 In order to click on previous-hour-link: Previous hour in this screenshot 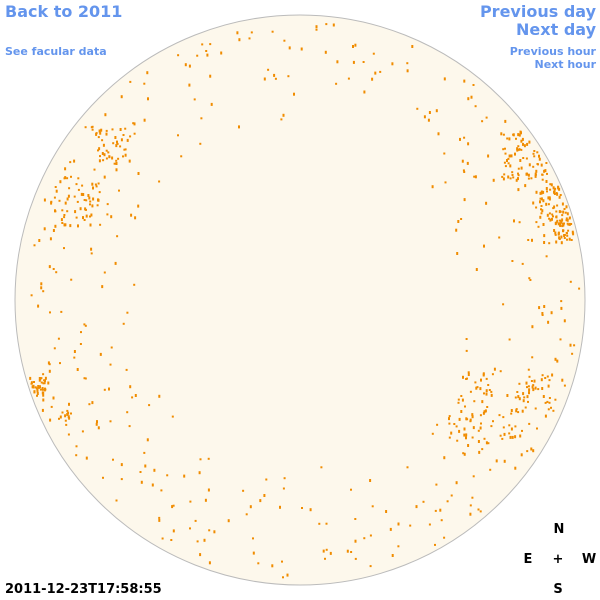, I will do `click(552, 51)`.